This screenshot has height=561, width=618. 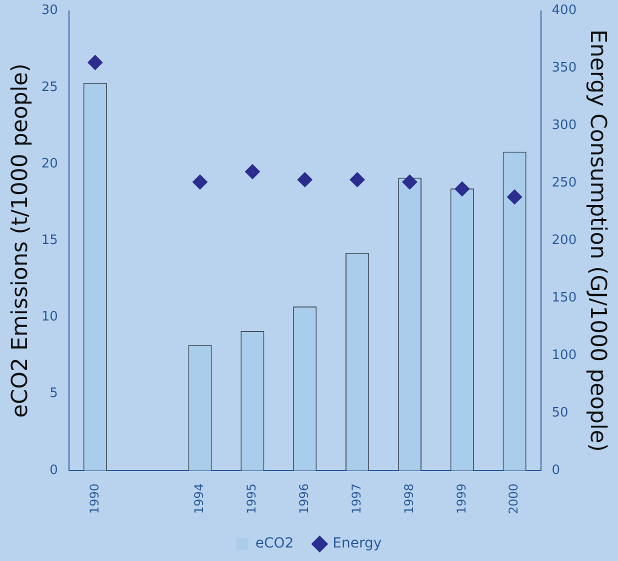 What do you see at coordinates (564, 240) in the screenshot?
I see `y2-tick-label: 200` at bounding box center [564, 240].